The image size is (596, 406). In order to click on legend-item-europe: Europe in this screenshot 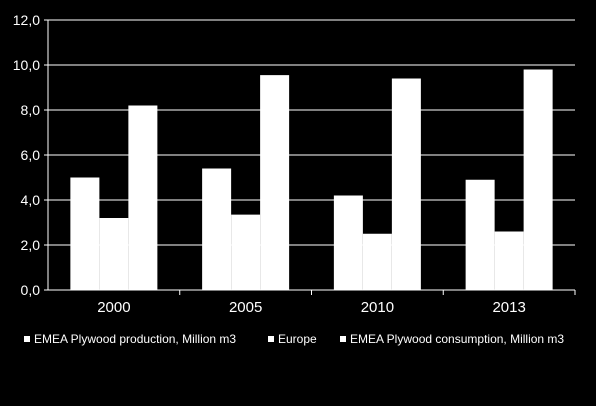, I will do `click(292, 339)`.